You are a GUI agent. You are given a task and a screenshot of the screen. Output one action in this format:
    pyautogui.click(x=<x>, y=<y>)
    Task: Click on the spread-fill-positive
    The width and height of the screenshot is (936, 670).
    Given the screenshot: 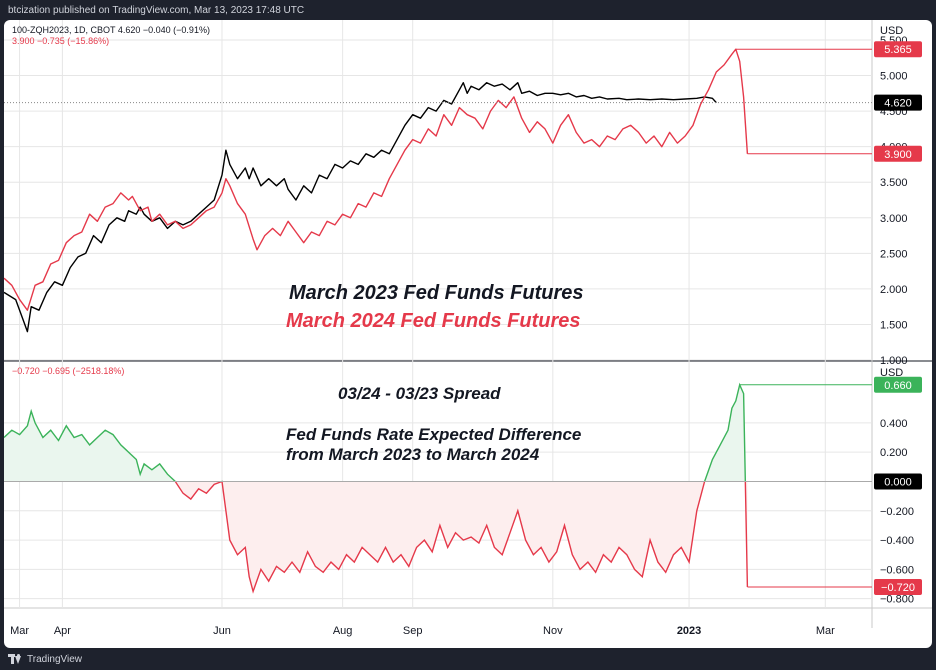 What is the action you would take?
    pyautogui.click(x=375, y=433)
    